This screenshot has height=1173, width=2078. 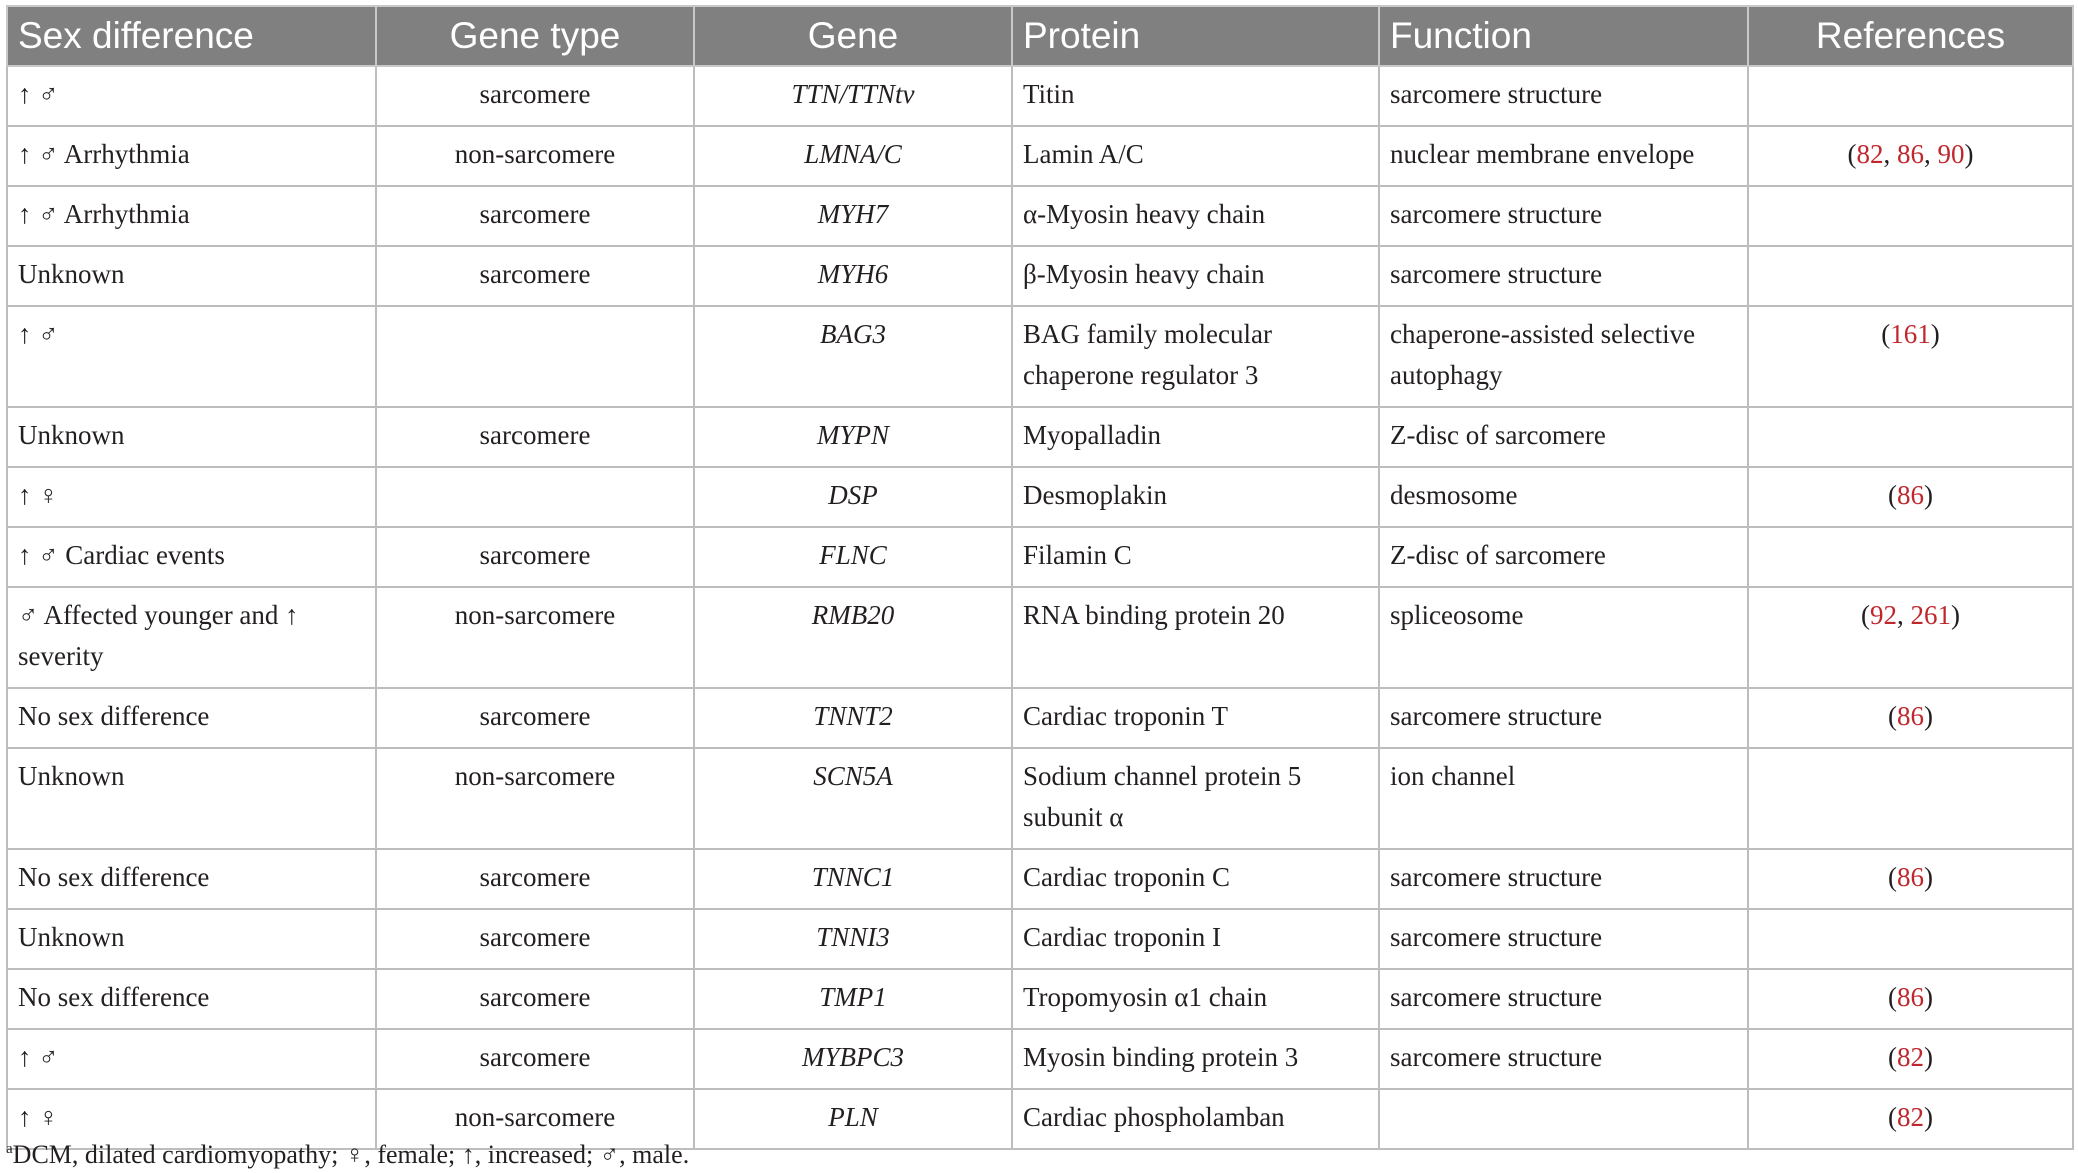 I want to click on cell-references: (82, 86, 90), so click(x=1910, y=156).